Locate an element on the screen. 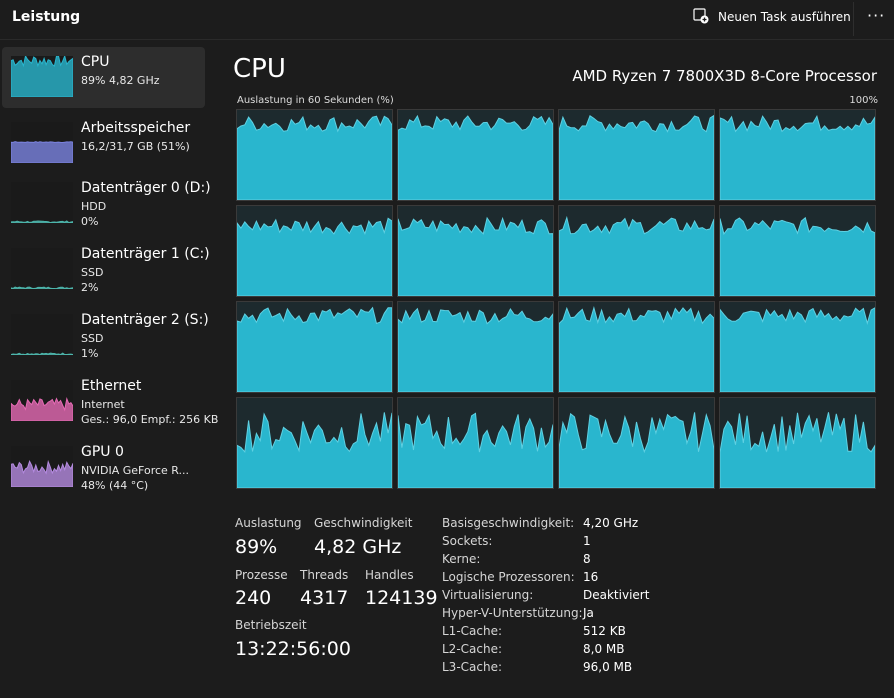 The image size is (894, 698). sidebar-item-detail: HDD is located at coordinates (94, 206).